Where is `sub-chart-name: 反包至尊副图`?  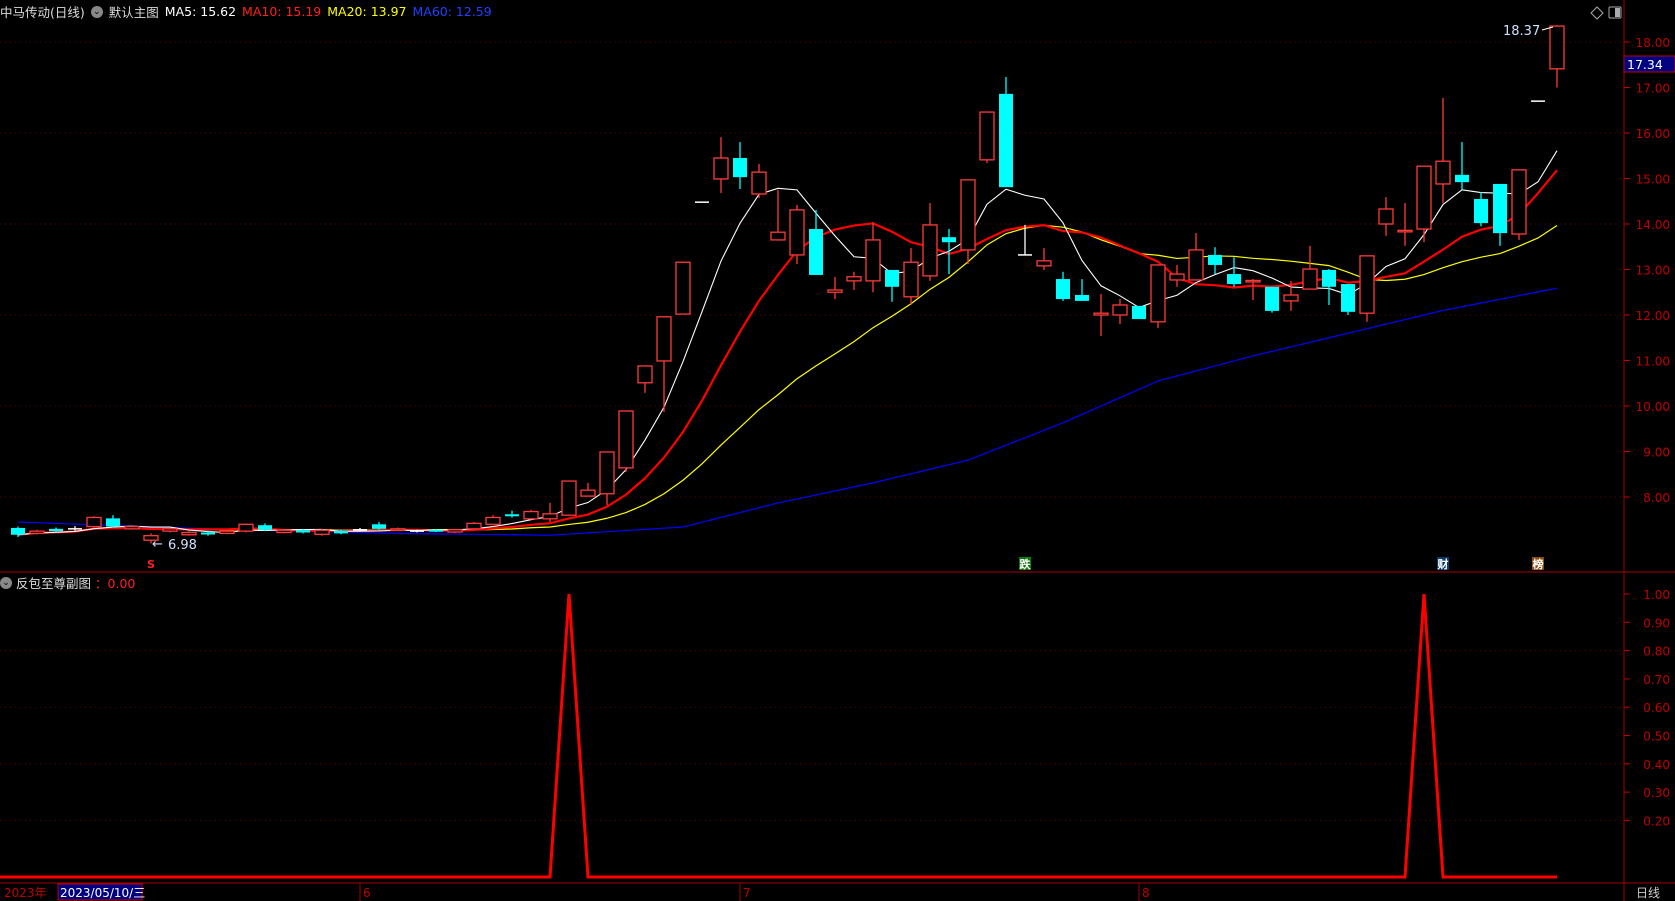 sub-chart-name: 反包至尊副图 is located at coordinates (54, 583).